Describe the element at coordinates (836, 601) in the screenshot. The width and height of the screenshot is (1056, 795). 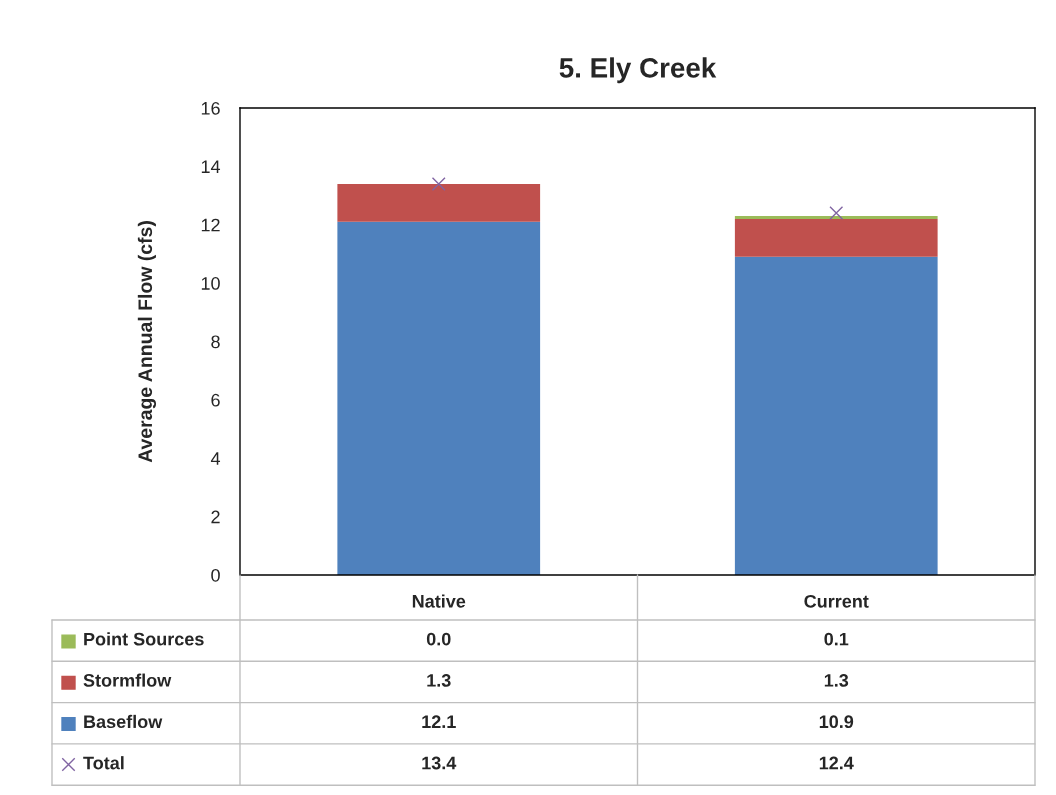
I see `x-tick-label: Current` at that location.